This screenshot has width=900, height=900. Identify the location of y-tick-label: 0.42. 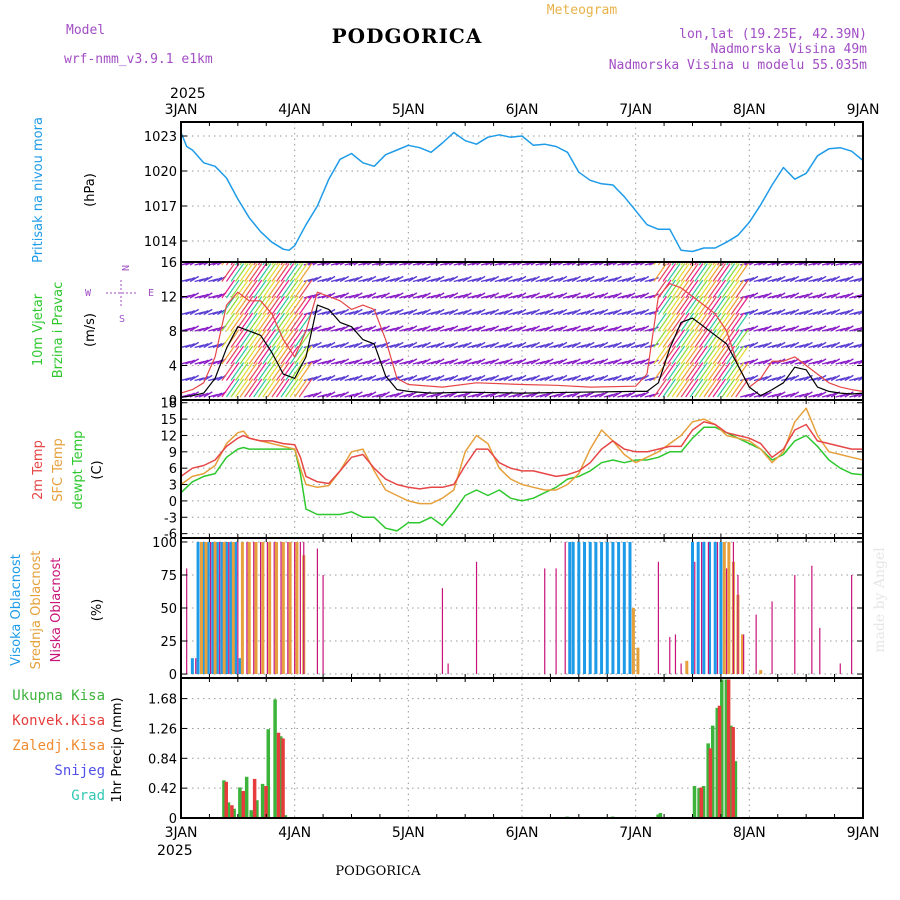
(162, 789).